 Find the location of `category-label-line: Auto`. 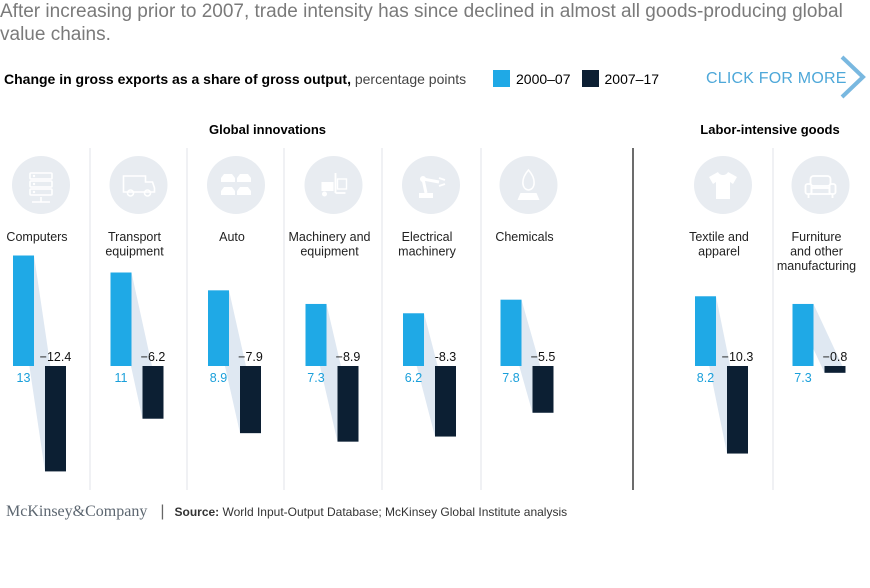

category-label-line: Auto is located at coordinates (232, 237).